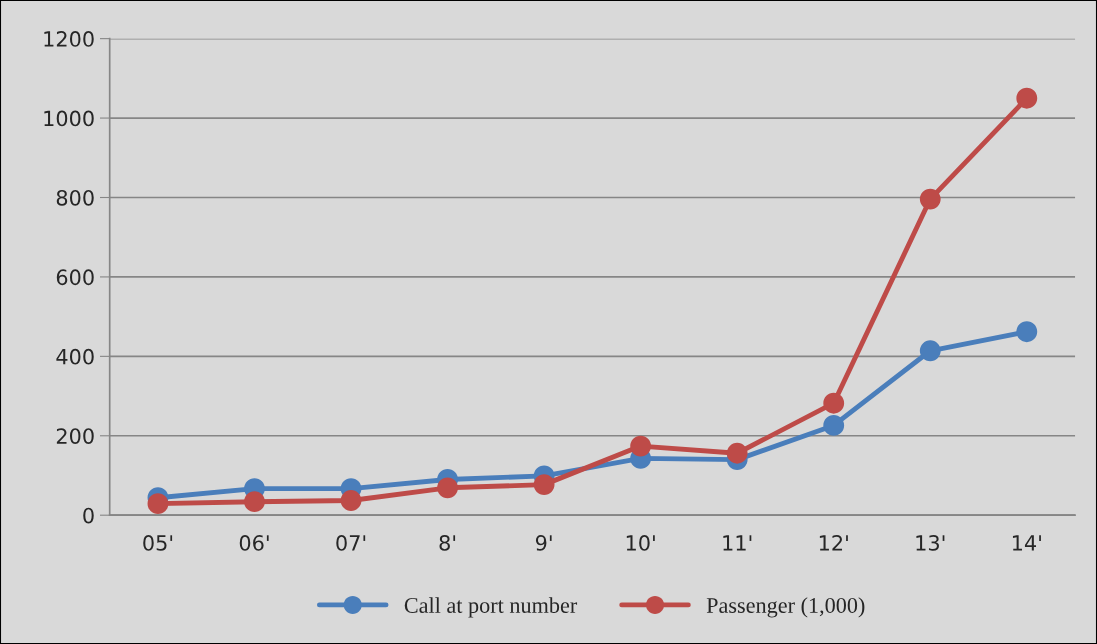 The image size is (1097, 644). What do you see at coordinates (491, 607) in the screenshot?
I see `legend-label: Call at port number` at bounding box center [491, 607].